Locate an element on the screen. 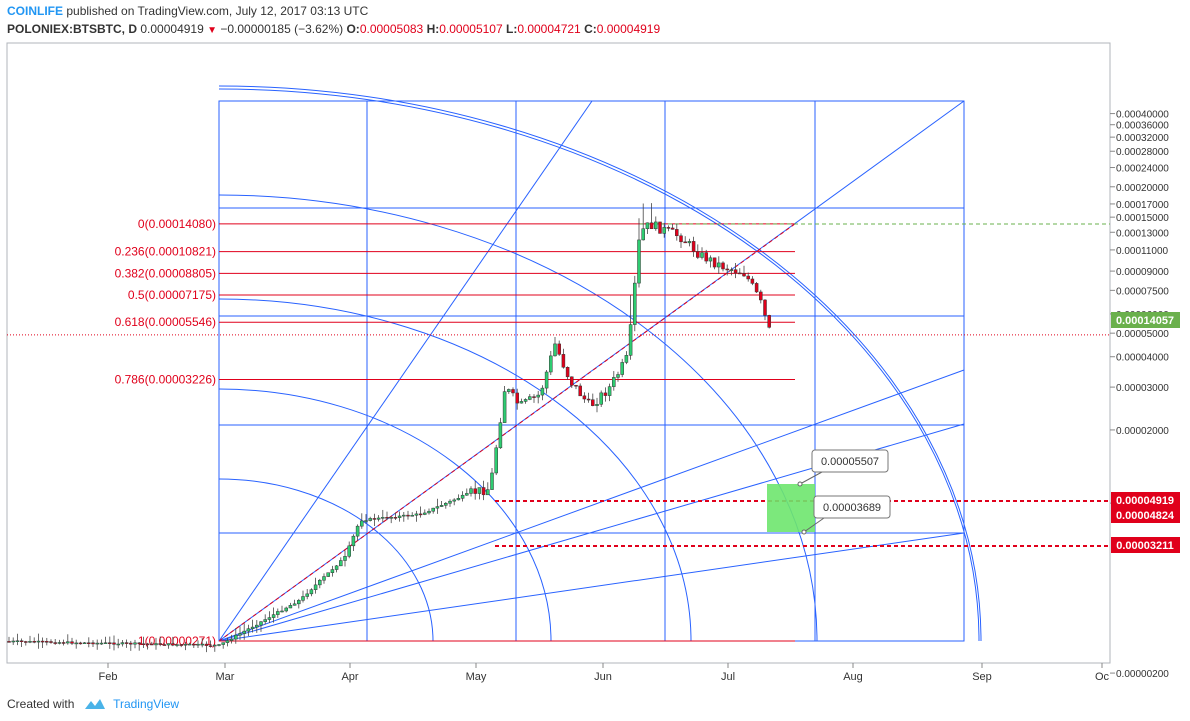 The width and height of the screenshot is (1190, 721). x-axis-tick-label: Sep is located at coordinates (982, 677).